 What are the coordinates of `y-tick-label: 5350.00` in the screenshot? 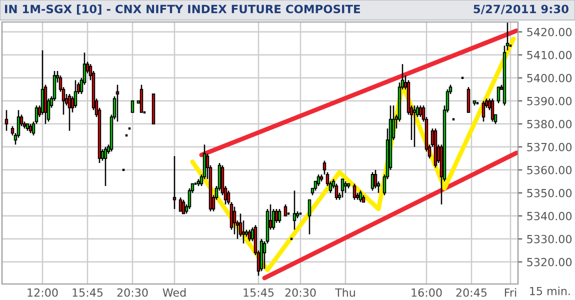 It's located at (549, 193).